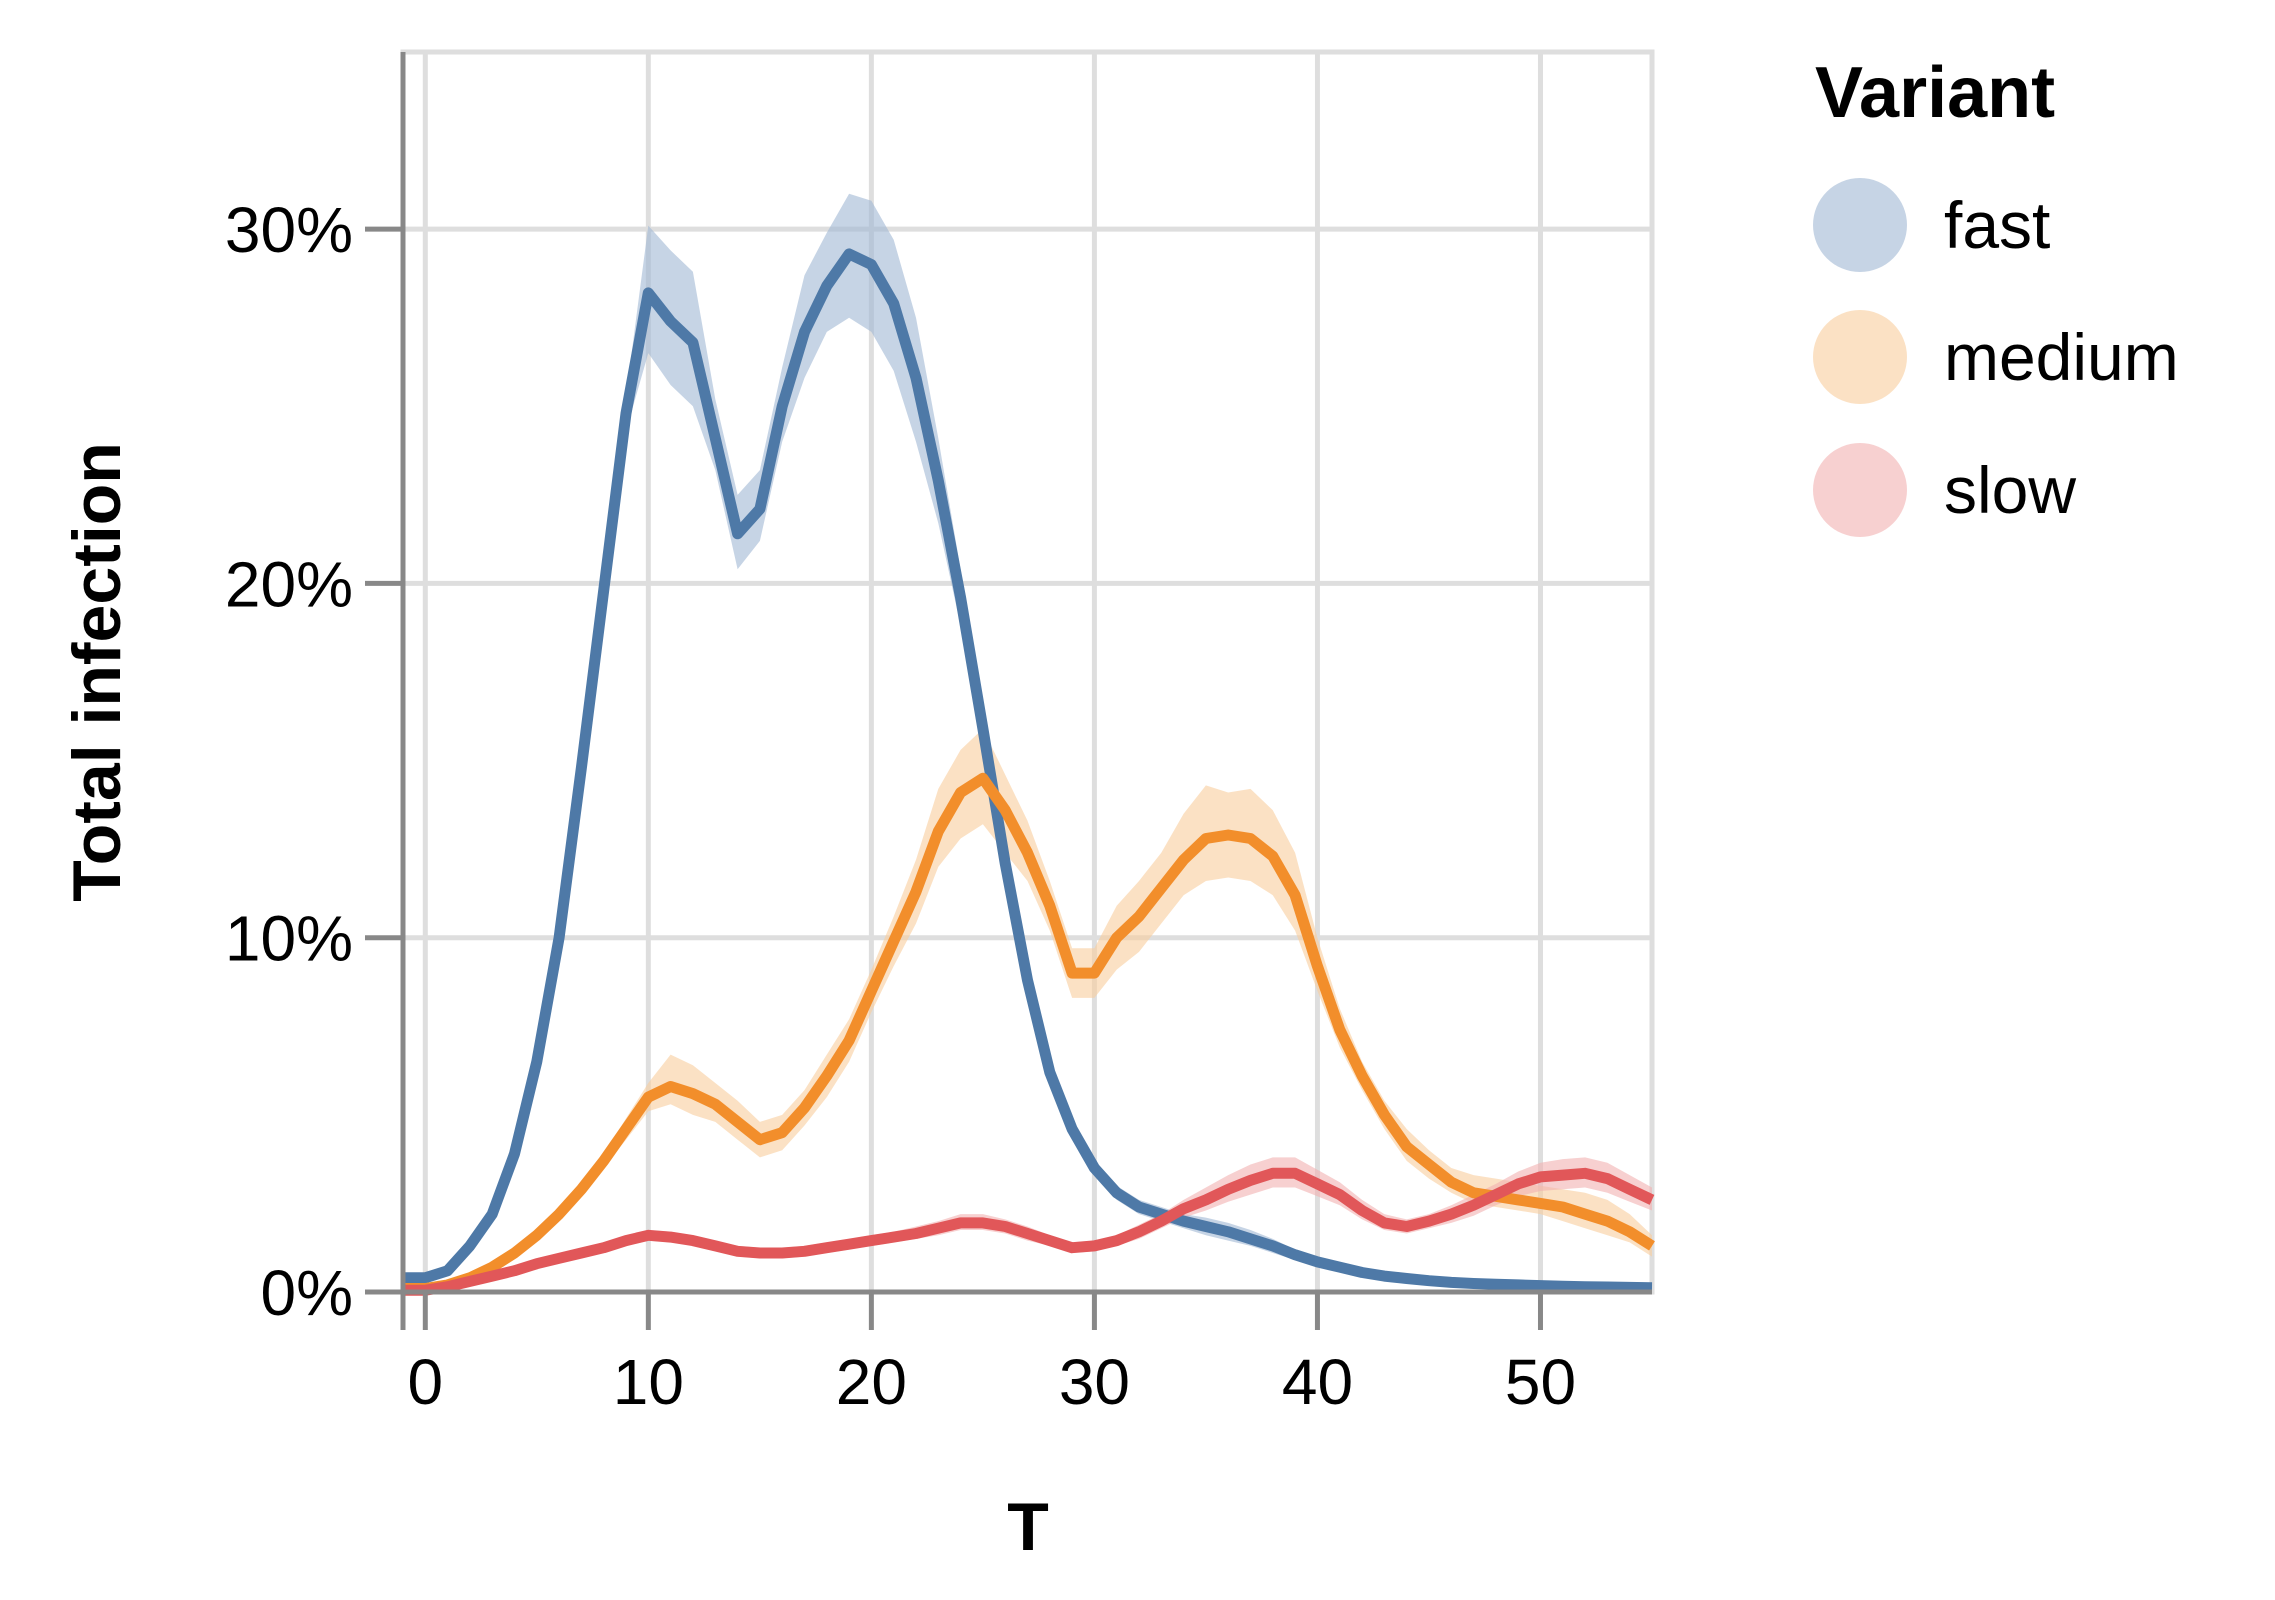 This screenshot has width=2275, height=1600. Describe the element at coordinates (1540, 1382) in the screenshot. I see `x-tick-label: 50` at that location.